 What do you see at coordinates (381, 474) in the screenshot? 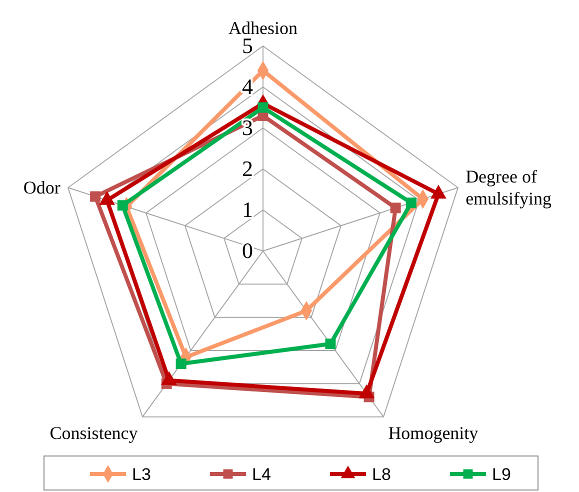
I see `legend-label: L8` at bounding box center [381, 474].